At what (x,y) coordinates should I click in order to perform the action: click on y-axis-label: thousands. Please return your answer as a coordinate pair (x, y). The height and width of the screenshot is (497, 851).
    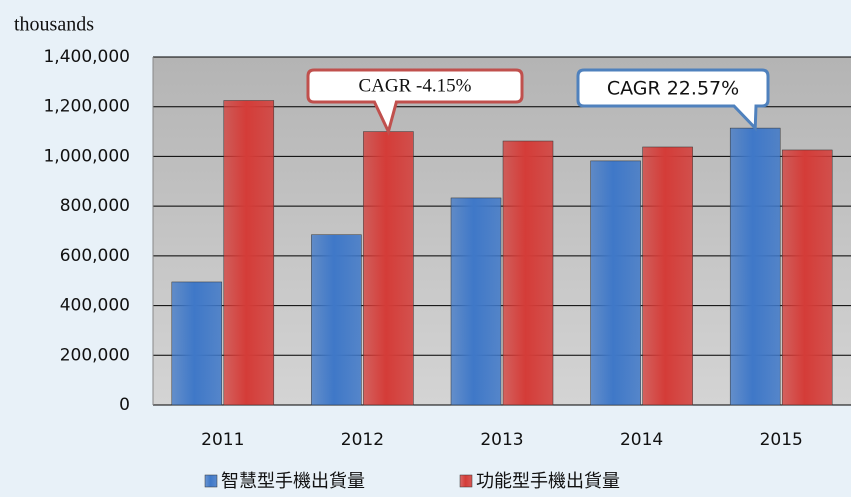
    Looking at the image, I should click on (54, 25).